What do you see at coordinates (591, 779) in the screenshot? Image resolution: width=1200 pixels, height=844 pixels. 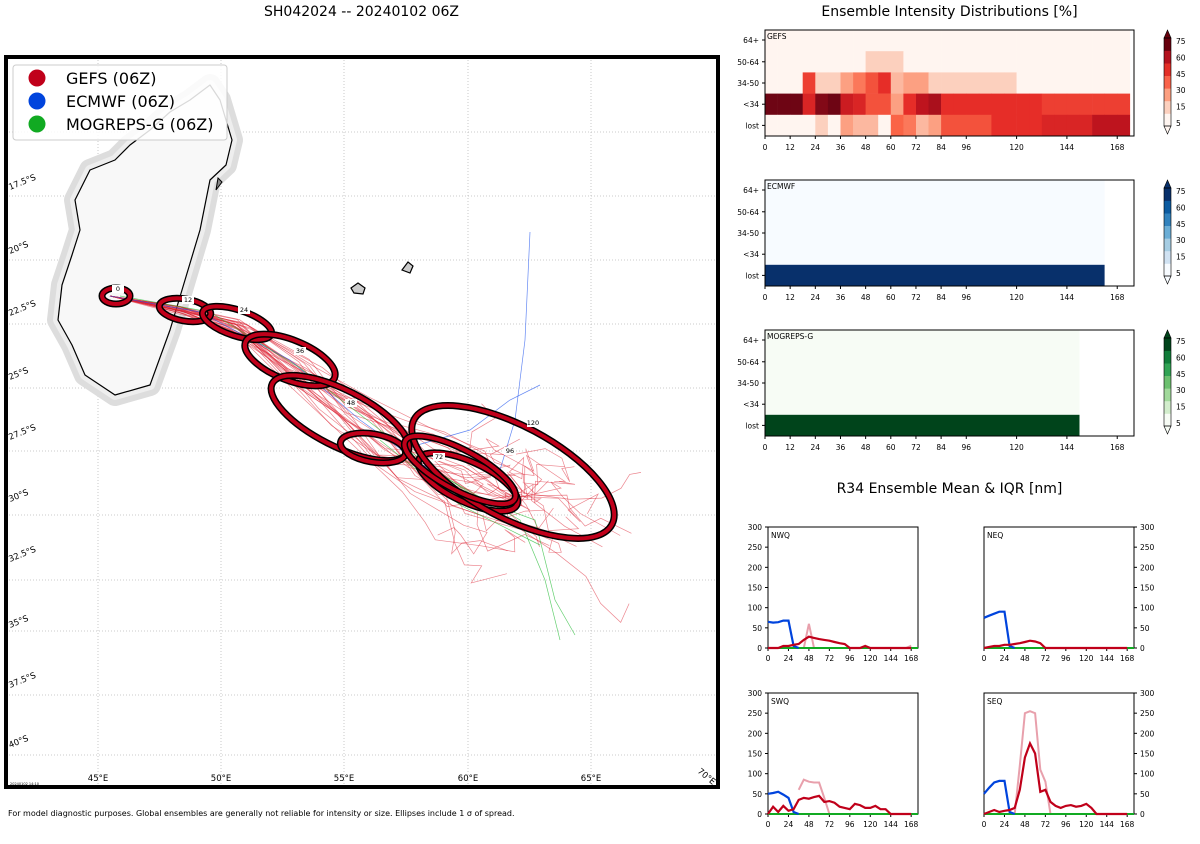 I see `lon-label: 65°E` at bounding box center [591, 779].